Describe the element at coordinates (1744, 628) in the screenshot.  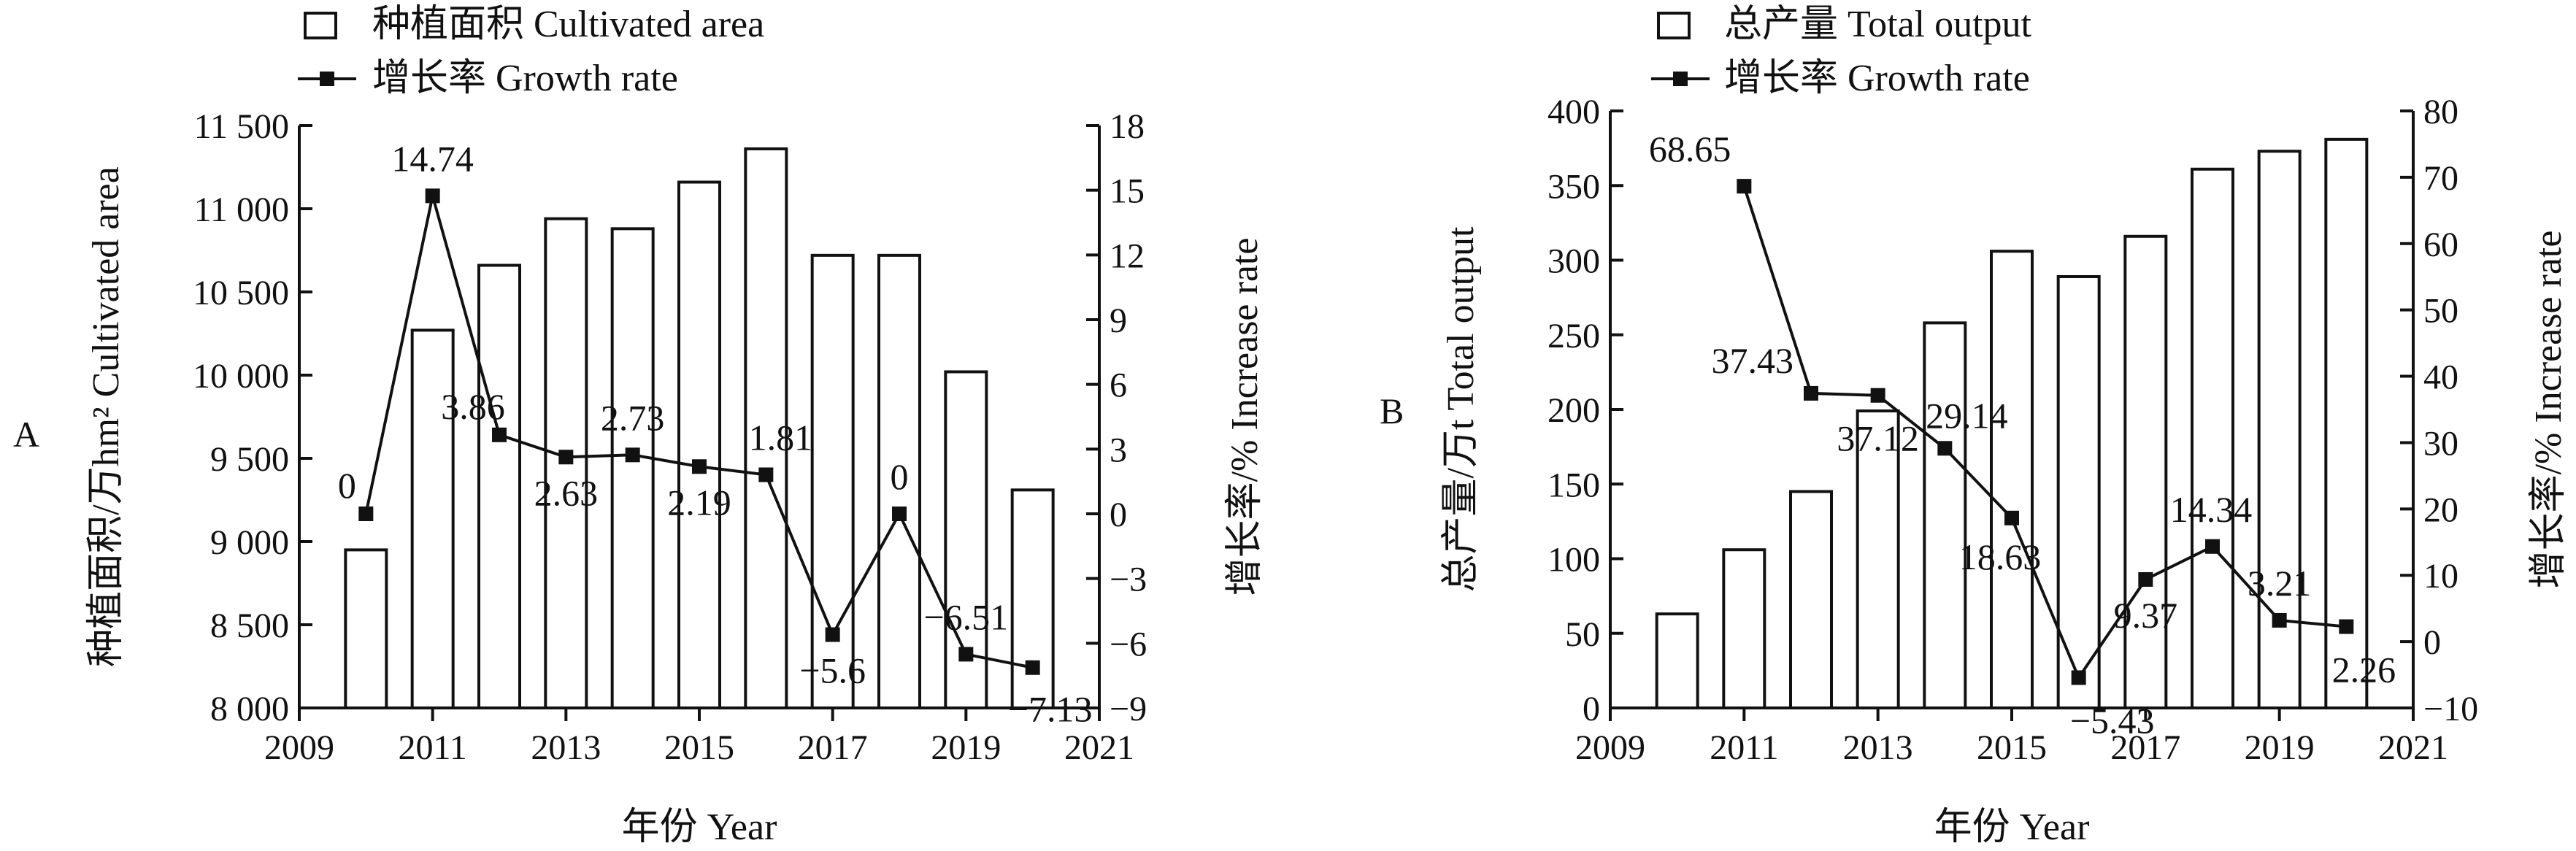
I see `bar-2011` at that location.